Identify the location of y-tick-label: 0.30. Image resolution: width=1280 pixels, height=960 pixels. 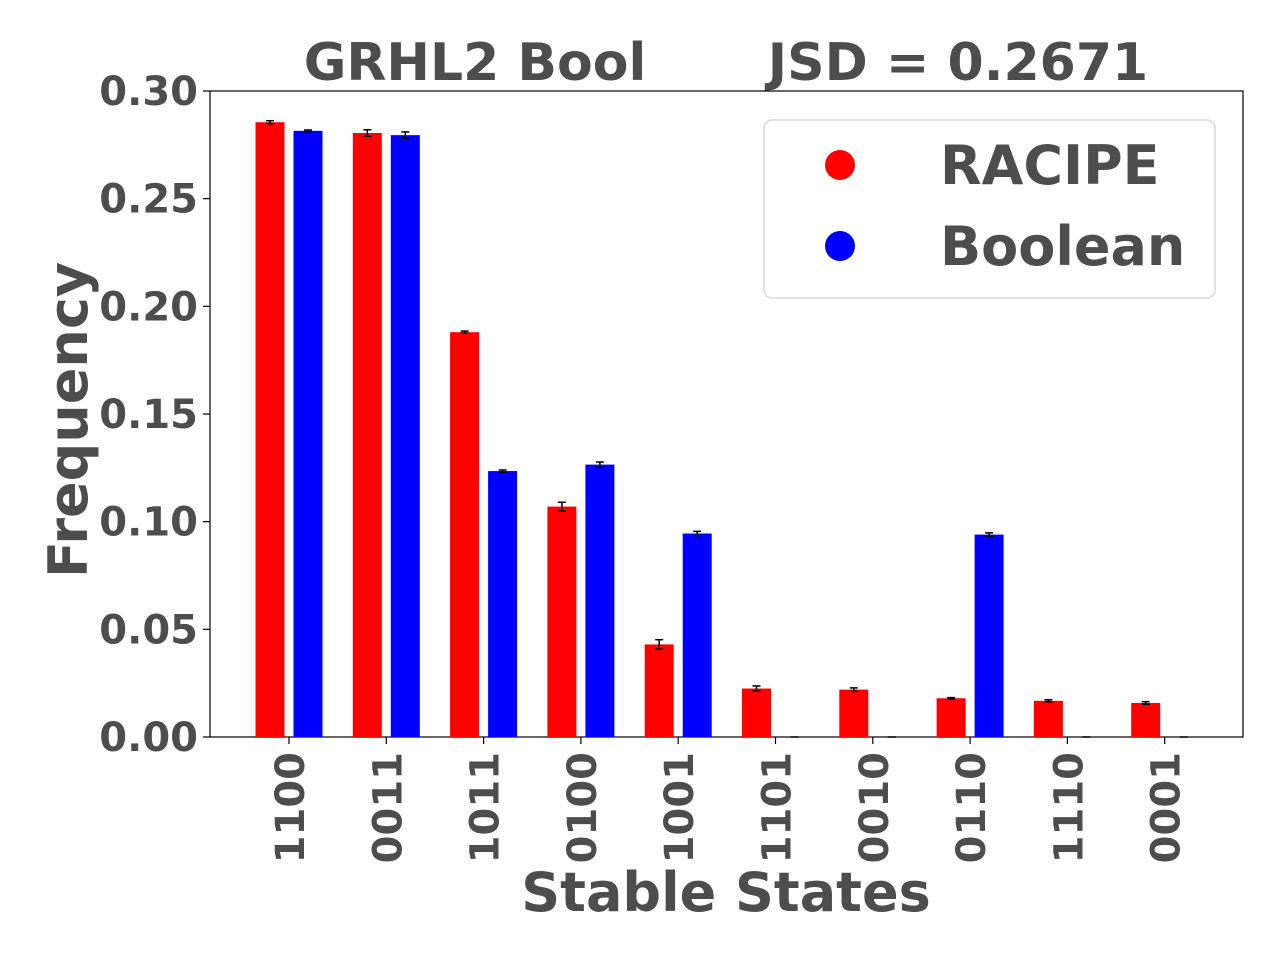
(148, 92).